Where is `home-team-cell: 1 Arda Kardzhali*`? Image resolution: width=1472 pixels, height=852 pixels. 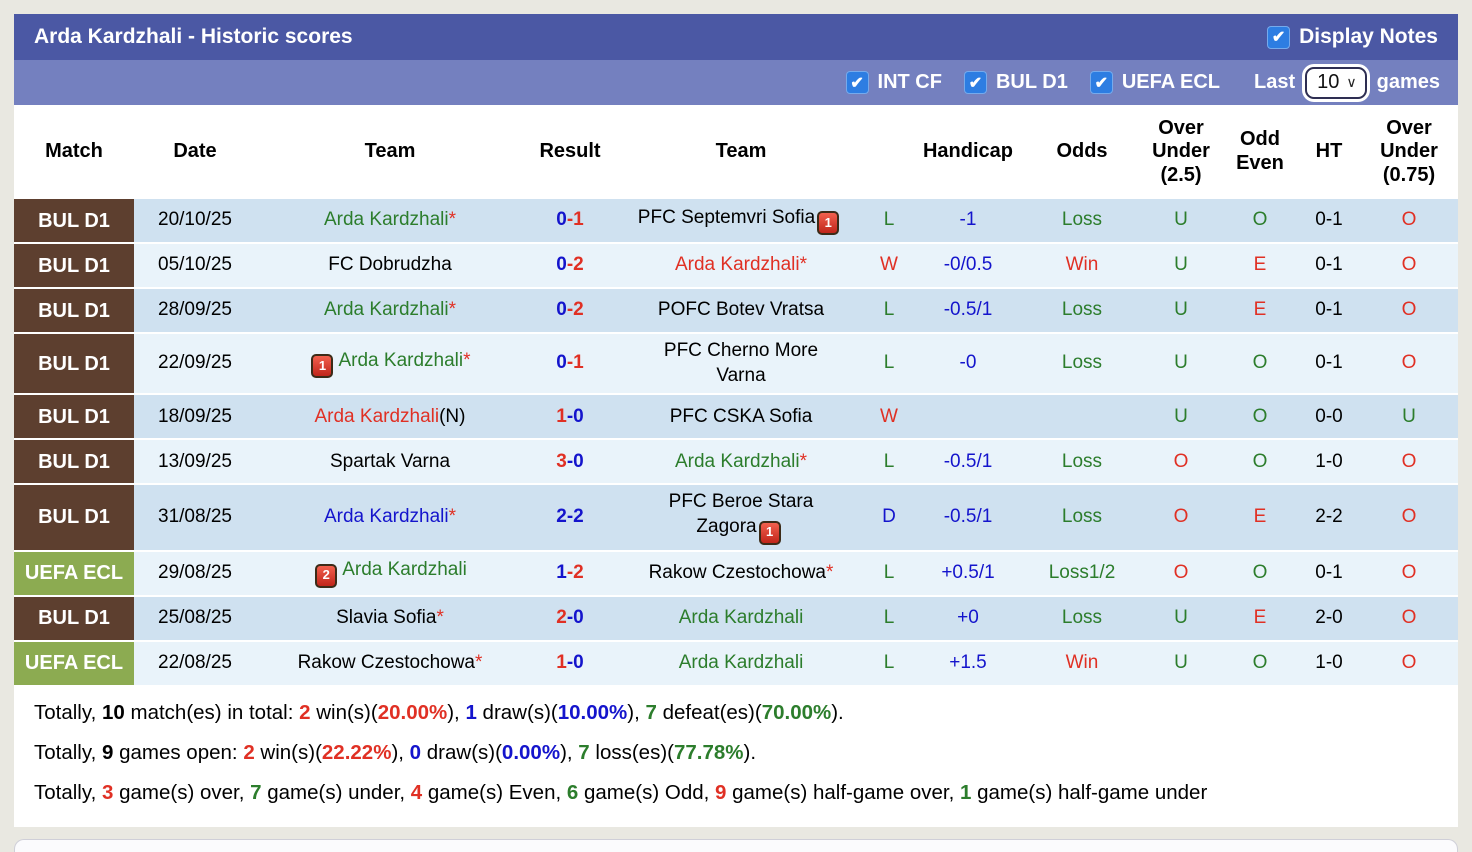 home-team-cell: 1 Arda Kardzhali* is located at coordinates (390, 364).